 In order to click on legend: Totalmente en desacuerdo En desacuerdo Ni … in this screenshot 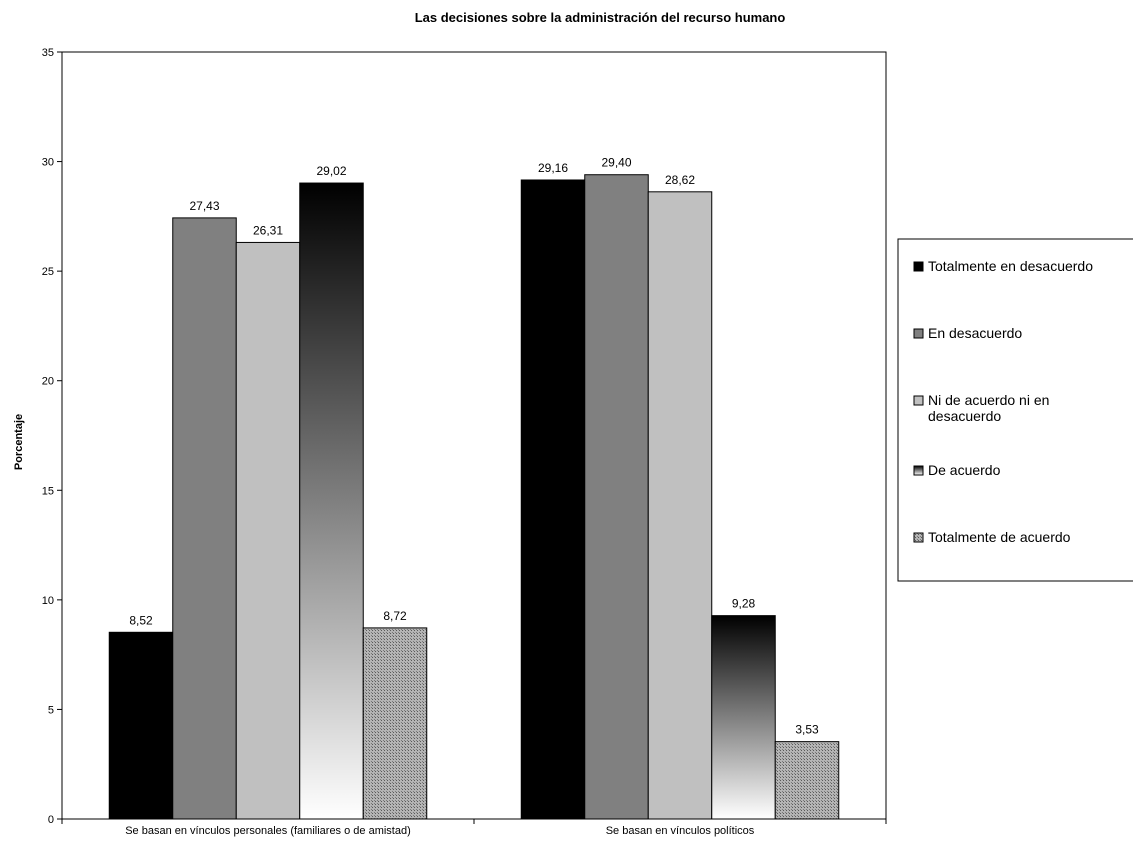, I will do `click(1015, 410)`.